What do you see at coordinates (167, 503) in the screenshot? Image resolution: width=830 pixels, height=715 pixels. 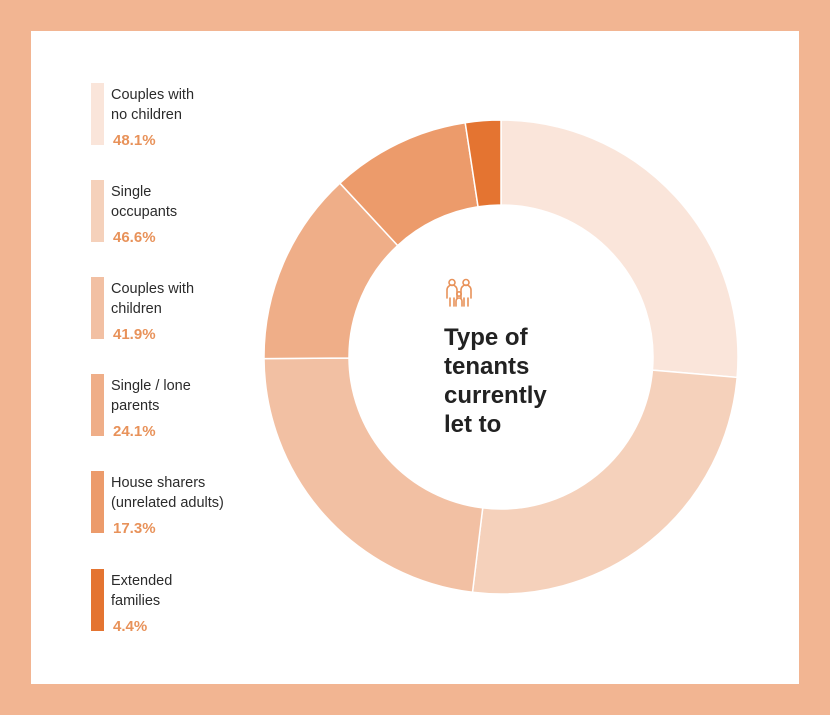 I see `legend-label-line: (unrelated adults)` at bounding box center [167, 503].